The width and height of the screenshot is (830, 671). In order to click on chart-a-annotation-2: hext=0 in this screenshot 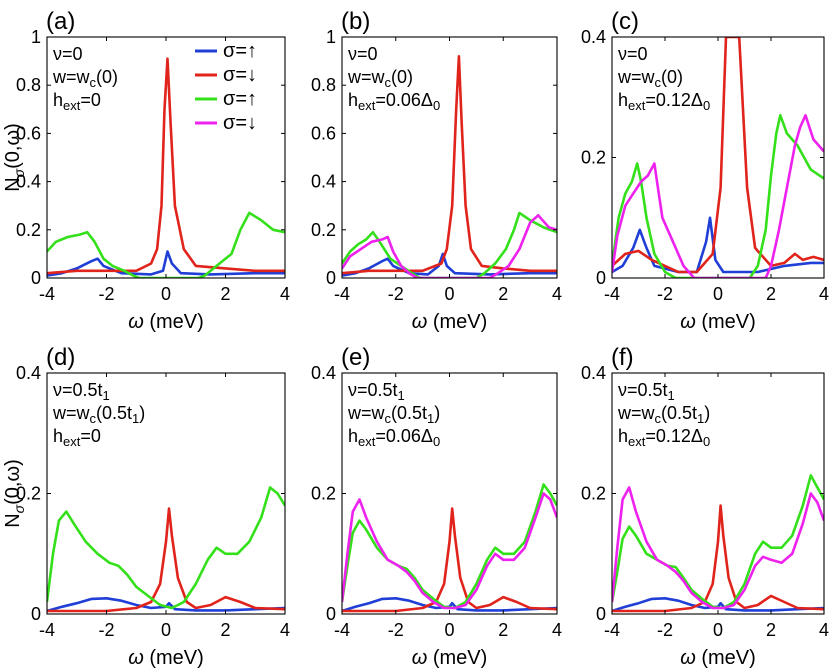, I will do `click(77, 101)`.